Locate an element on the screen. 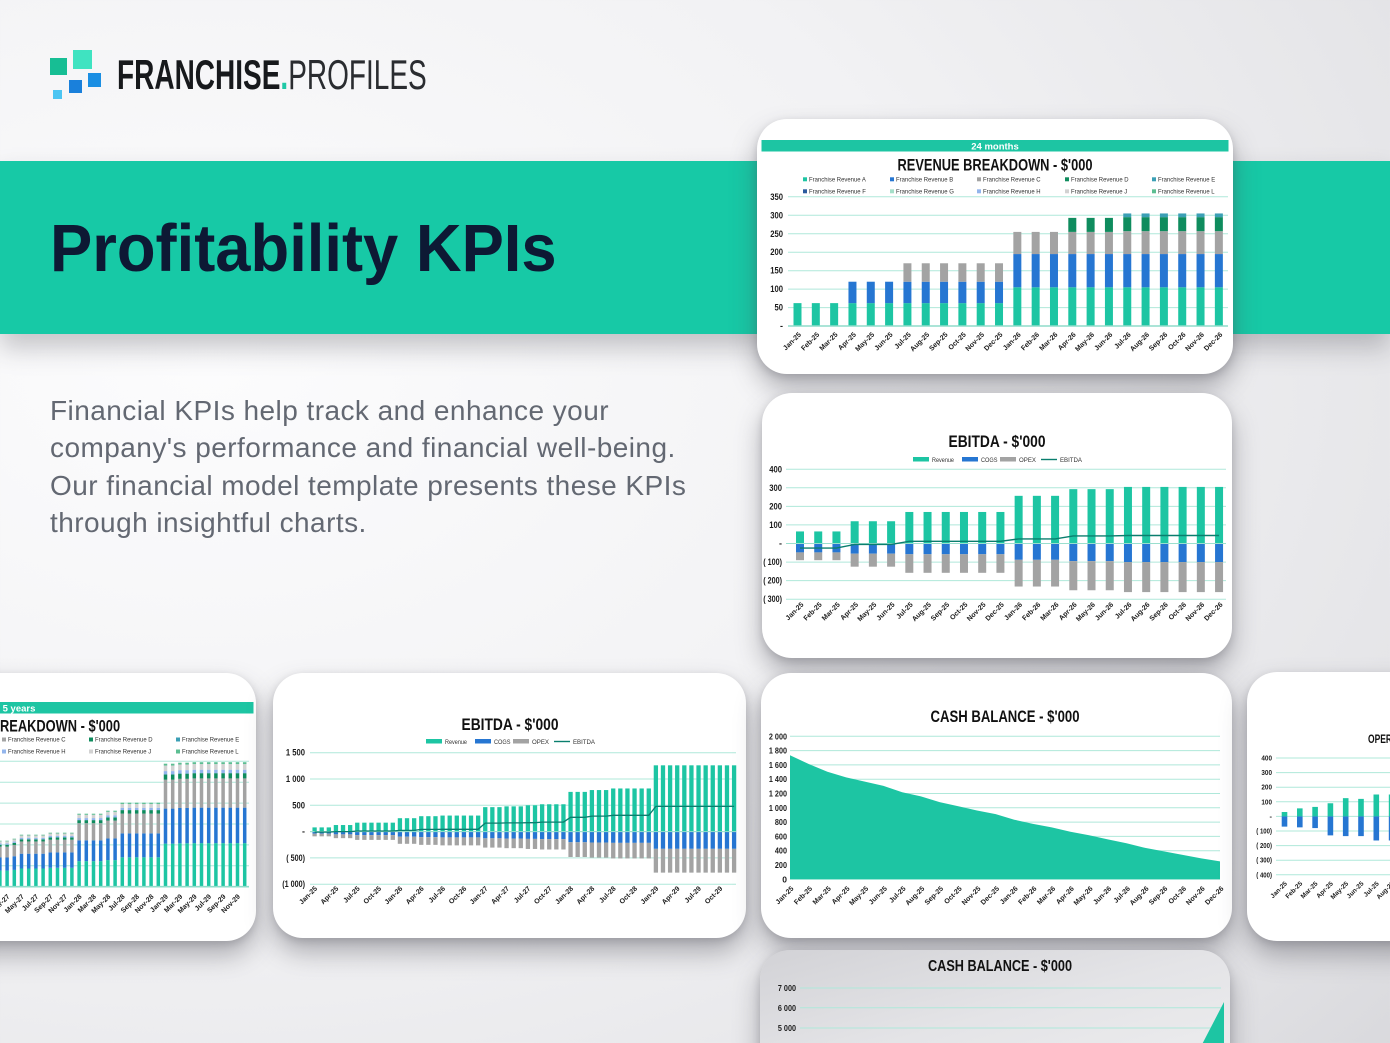 This screenshot has width=1390, height=1043. svg-text: Jul-29 is located at coordinates (693, 894).